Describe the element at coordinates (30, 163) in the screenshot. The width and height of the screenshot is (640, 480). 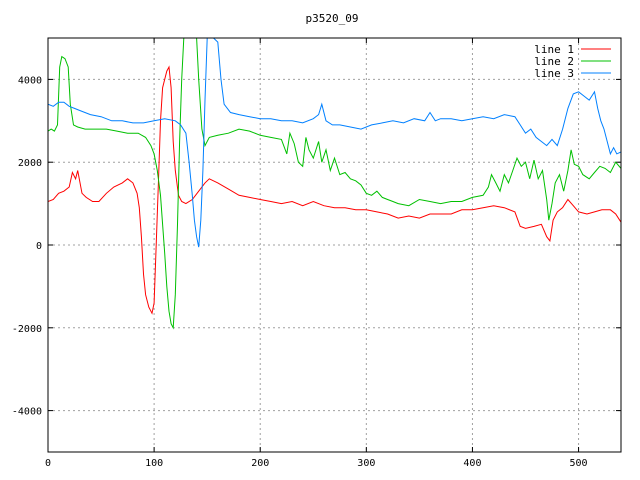
I see `y-tick-label: 2000` at that location.